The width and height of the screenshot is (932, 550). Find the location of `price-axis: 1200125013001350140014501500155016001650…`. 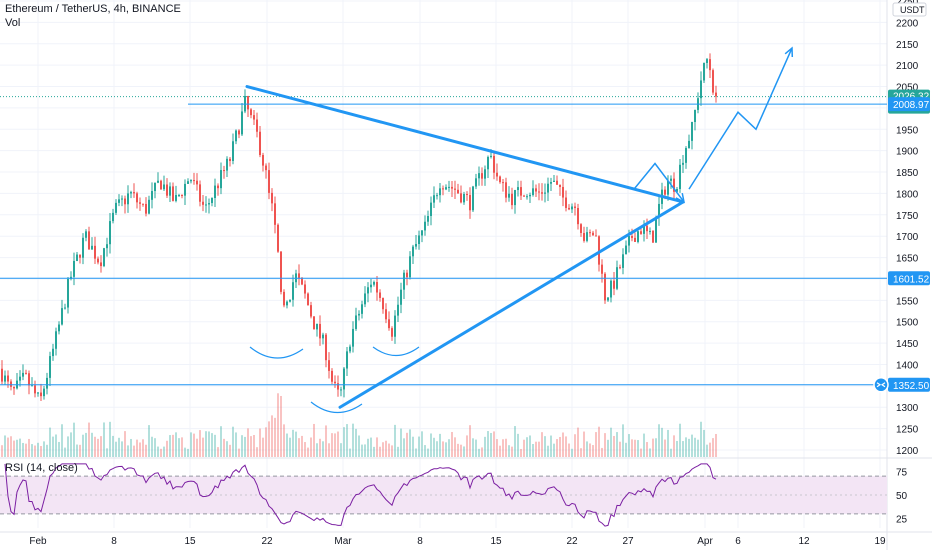

price-axis: 1200125013001350140014501500155016001650… is located at coordinates (909, 263).